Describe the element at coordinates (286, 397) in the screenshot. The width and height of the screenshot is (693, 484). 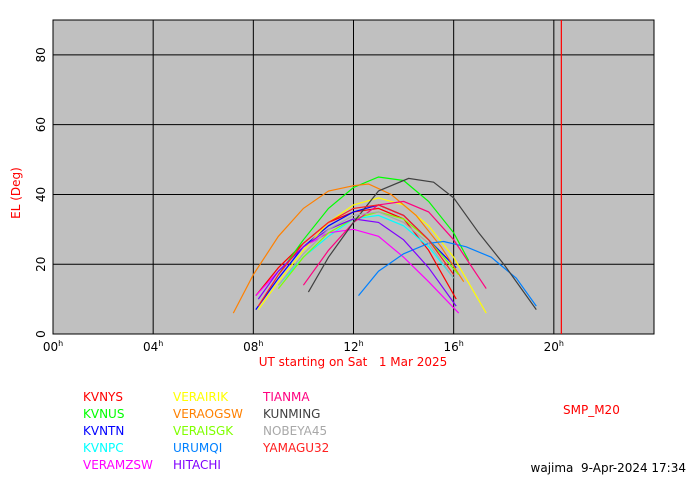
I see `legend-entry: TIANMA` at that location.